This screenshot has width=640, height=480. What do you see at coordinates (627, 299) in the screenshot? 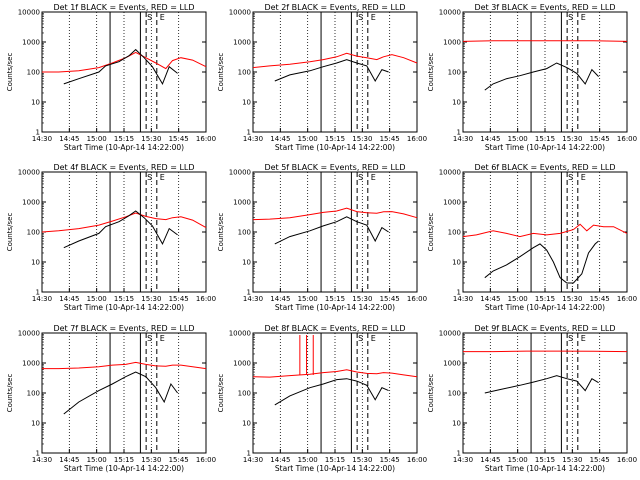
I see `x-tick-label: 16:00` at bounding box center [627, 299].